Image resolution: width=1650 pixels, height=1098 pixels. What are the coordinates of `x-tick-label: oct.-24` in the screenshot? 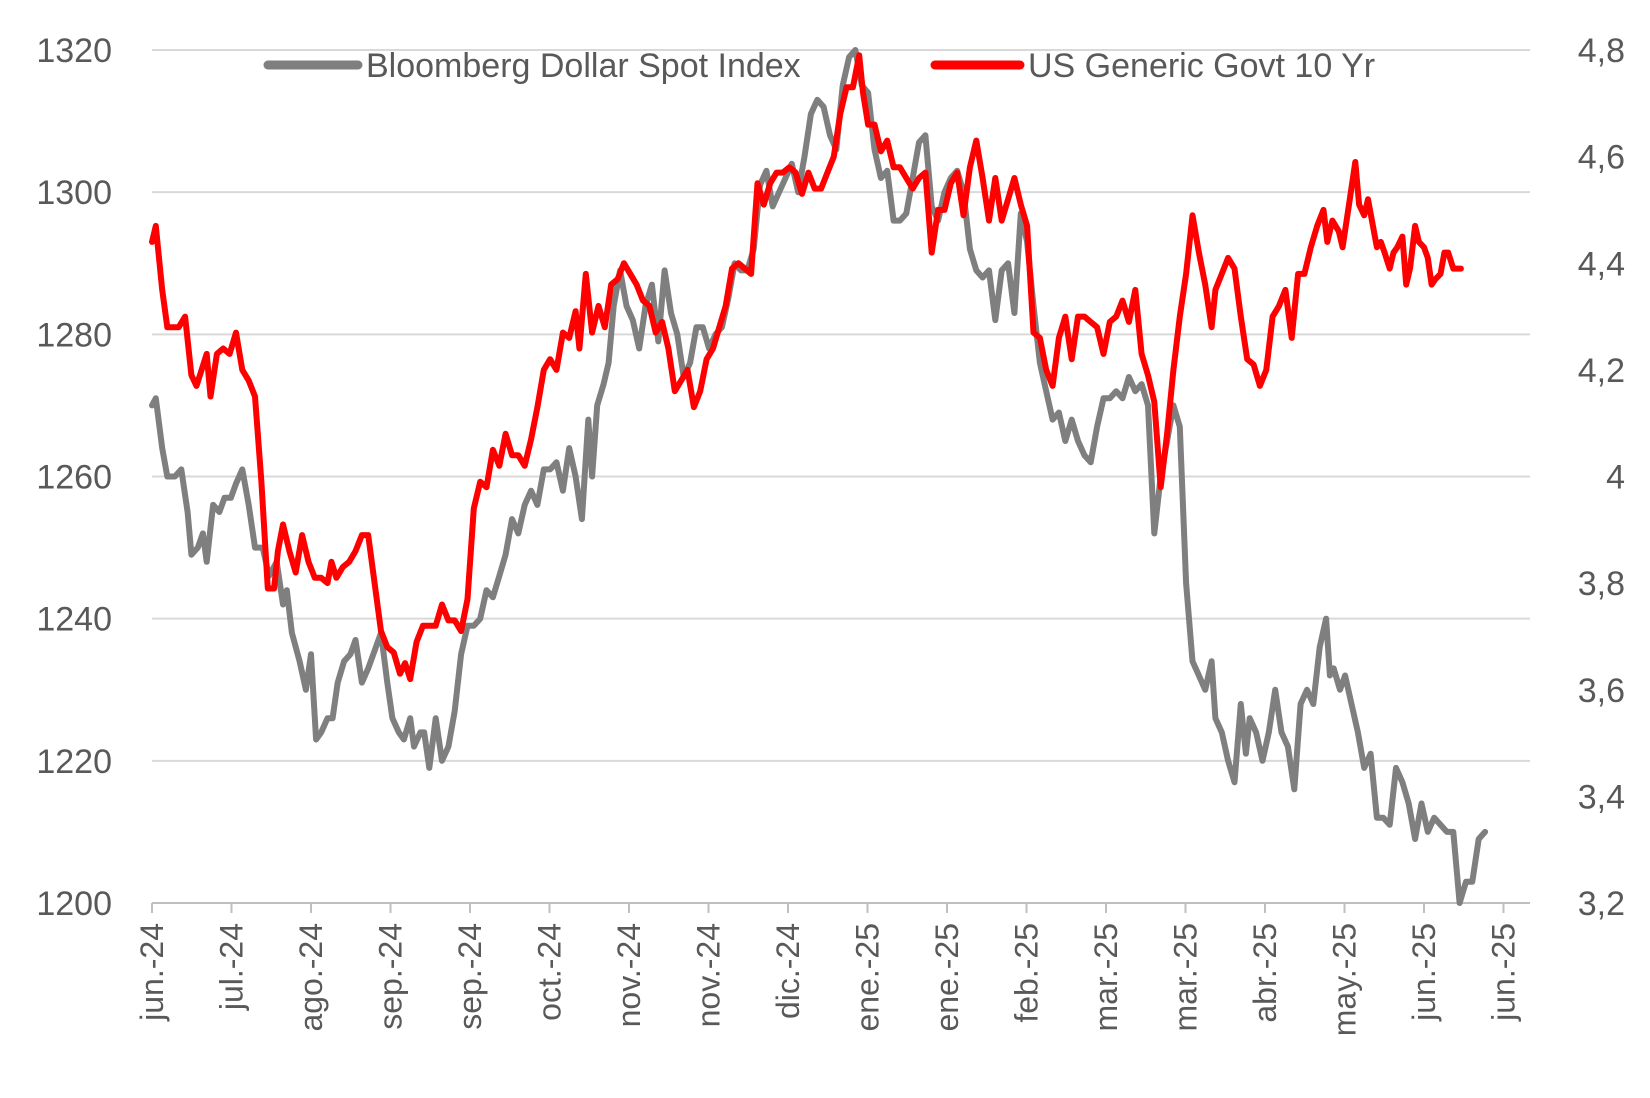 It's located at (550, 972).